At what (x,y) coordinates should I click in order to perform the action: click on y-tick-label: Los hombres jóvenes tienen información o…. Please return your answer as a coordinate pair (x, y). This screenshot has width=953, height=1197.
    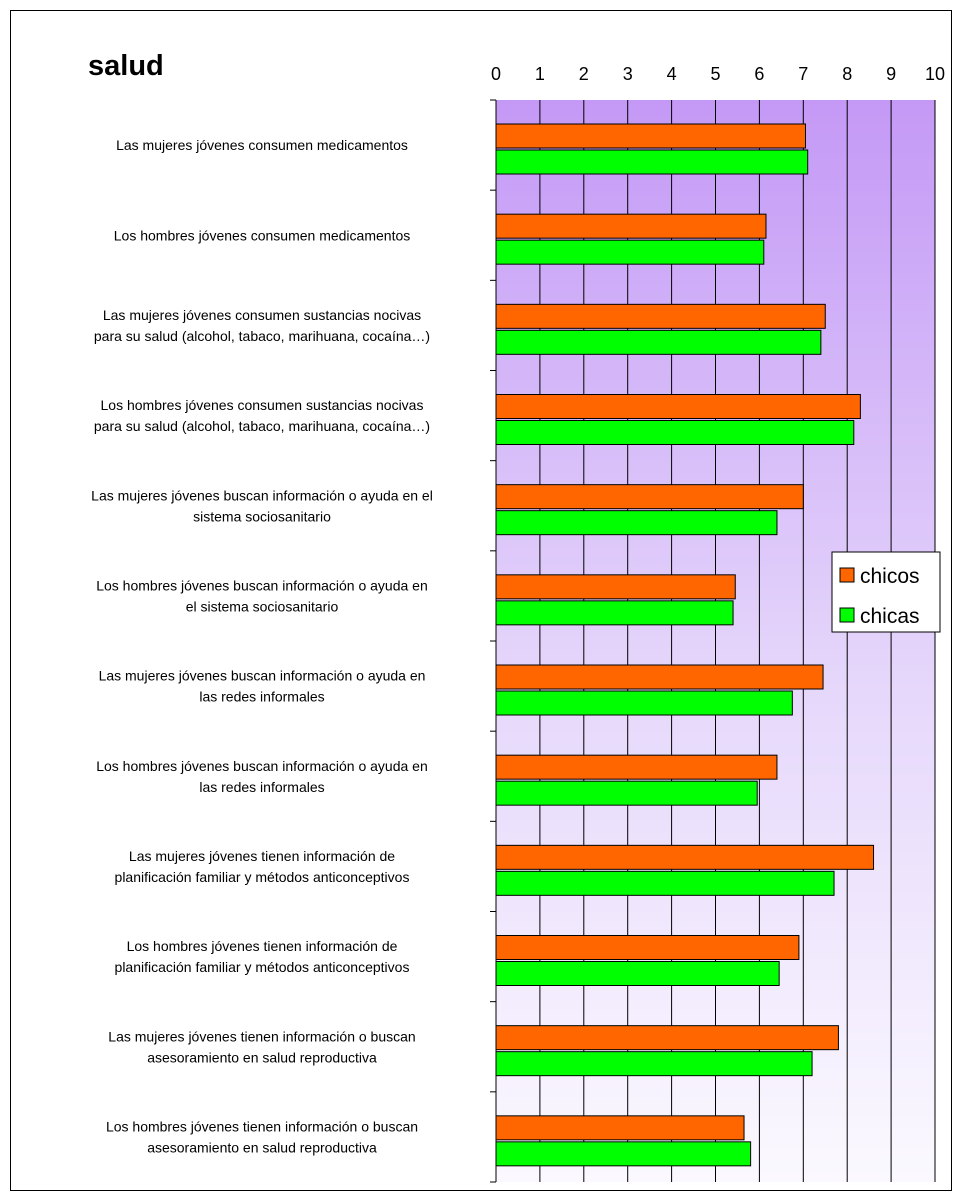
    Looking at the image, I should click on (262, 1126).